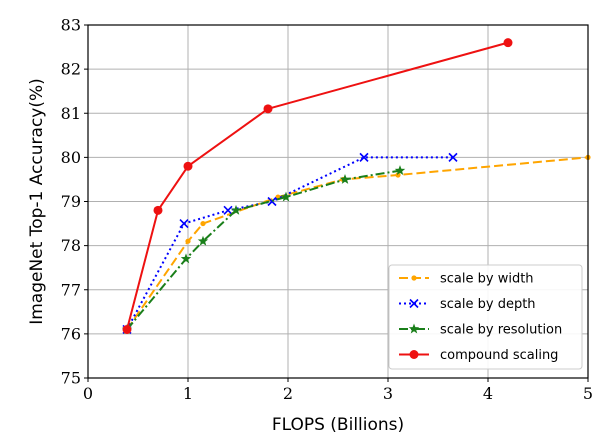  I want to click on y-tick-label: 83, so click(71, 25).